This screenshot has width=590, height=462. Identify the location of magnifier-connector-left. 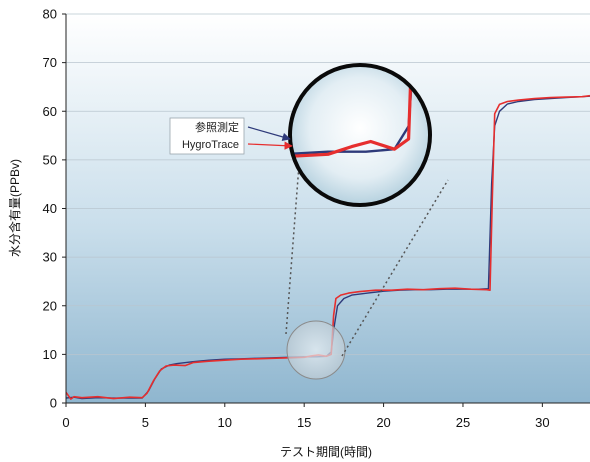
(293, 243).